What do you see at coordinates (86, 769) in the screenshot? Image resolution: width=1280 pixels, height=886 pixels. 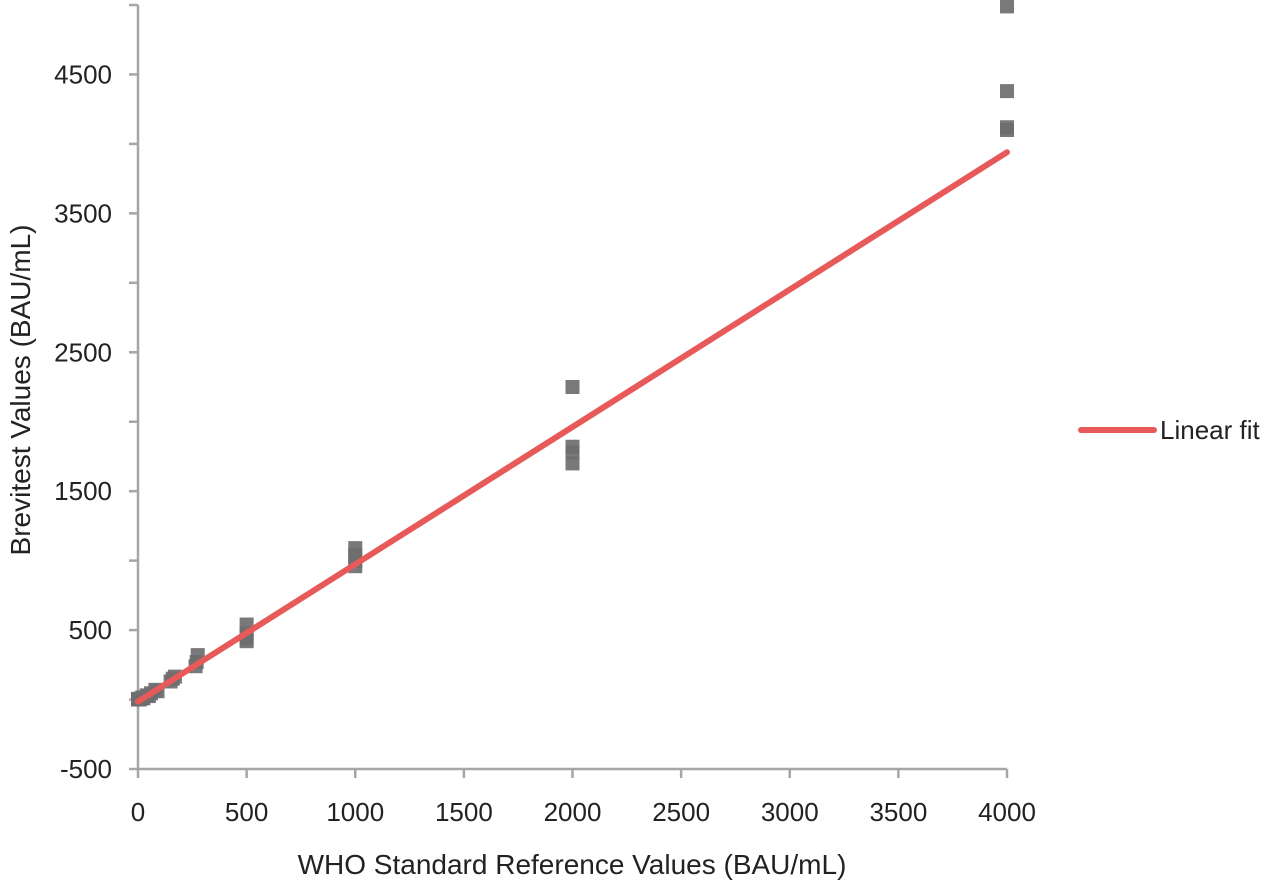 I see `y-tick-label: -500` at bounding box center [86, 769].